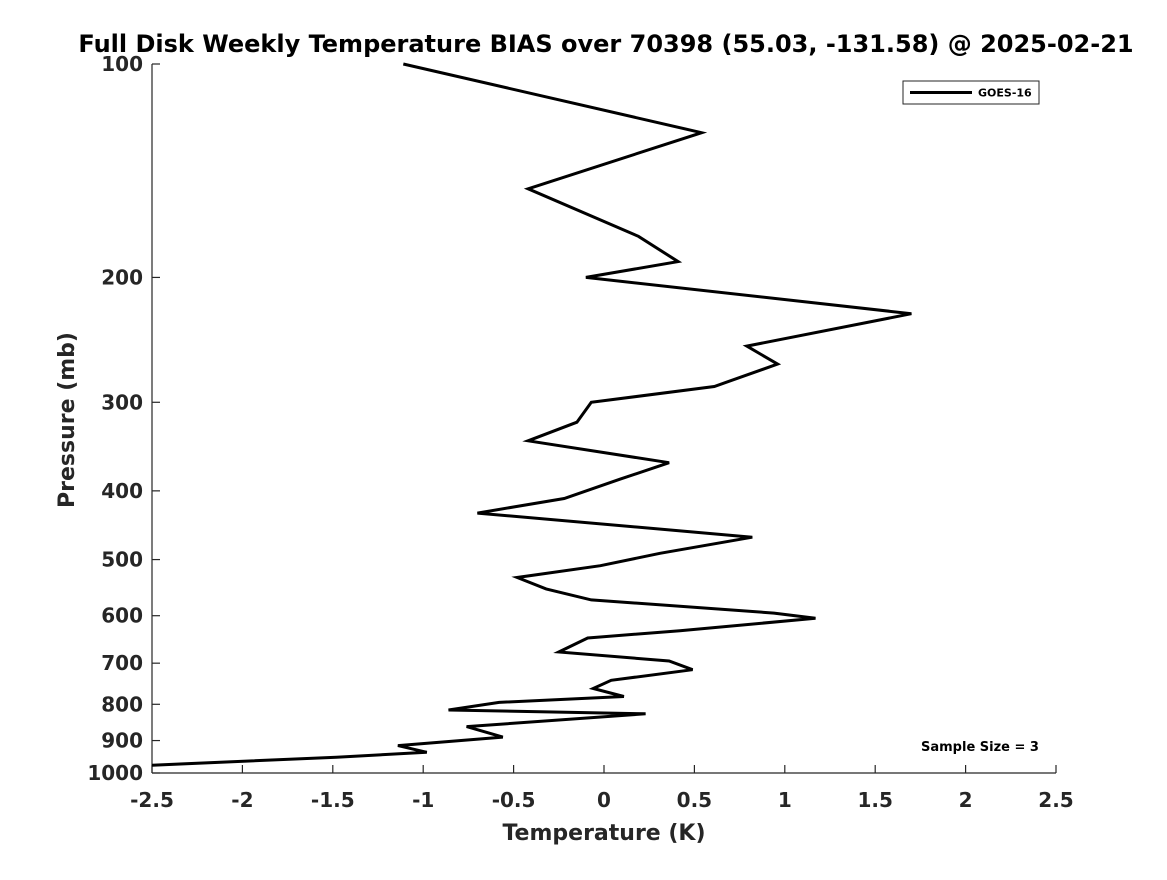  What do you see at coordinates (122, 741) in the screenshot?
I see `y-tick-label: 900` at bounding box center [122, 741].